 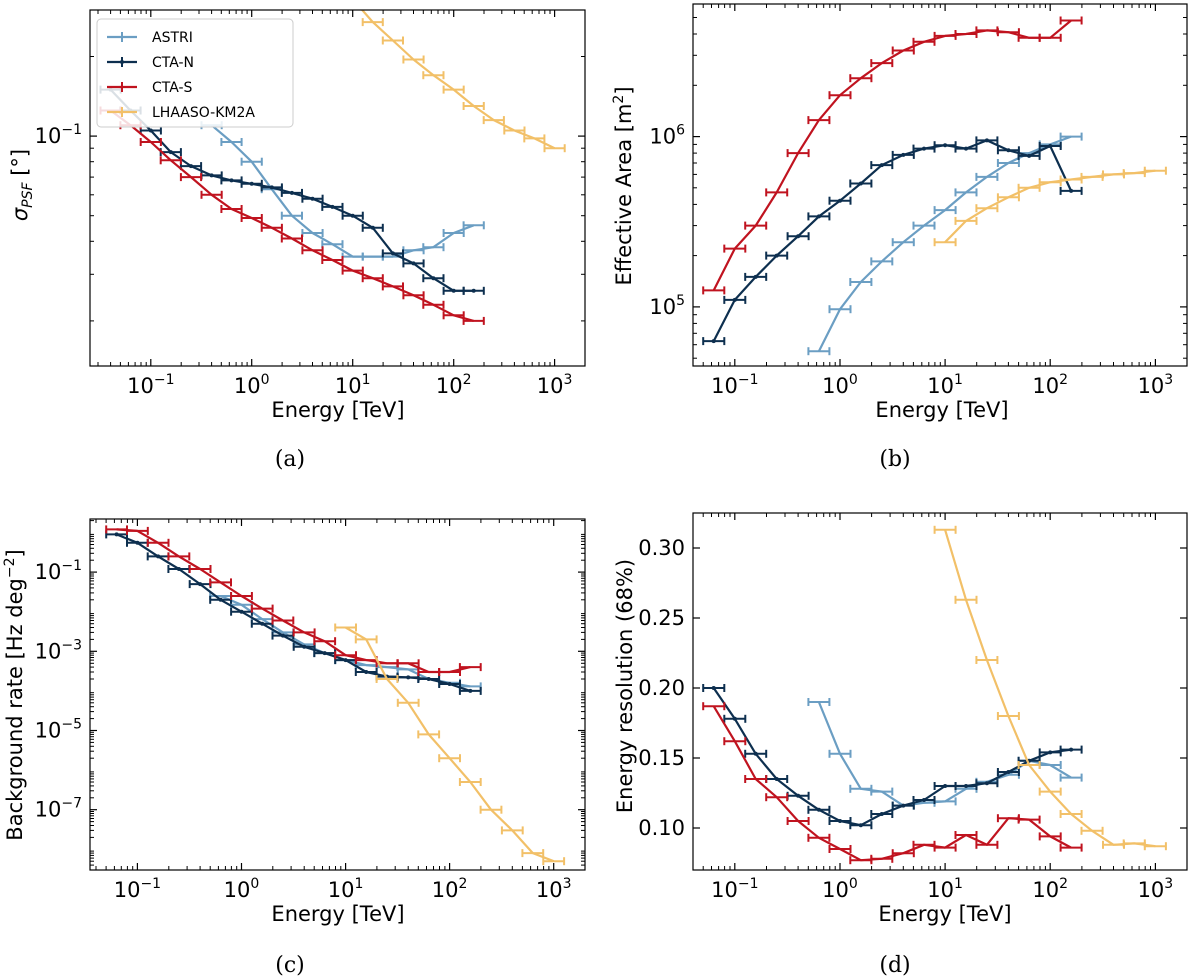 What do you see at coordinates (667, 136) in the screenshot?
I see `y-tick-label: 10⁶` at bounding box center [667, 136].